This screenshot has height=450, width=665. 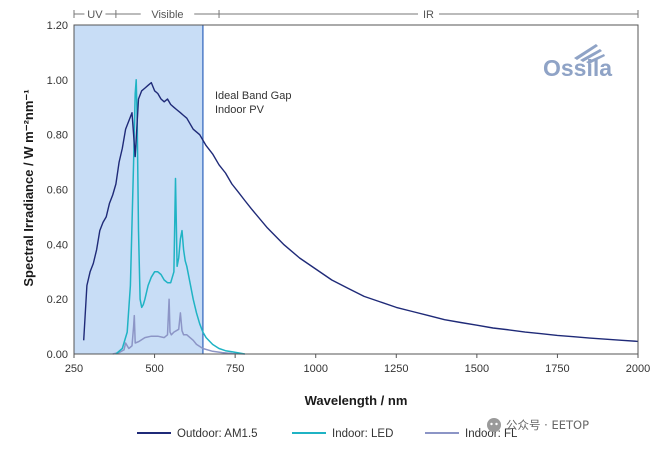 What do you see at coordinates (253, 96) in the screenshot?
I see `band-gap-label-line1: Ideal Band Gap` at bounding box center [253, 96].